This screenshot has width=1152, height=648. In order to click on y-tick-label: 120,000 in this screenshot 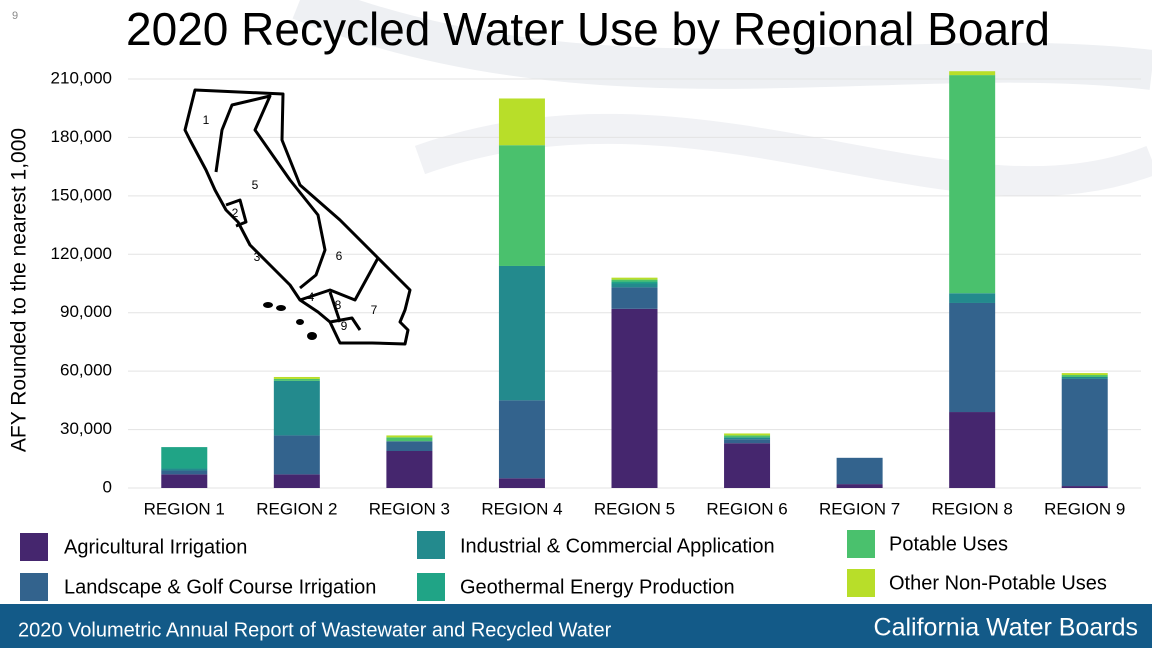, I will do `click(81, 253)`.